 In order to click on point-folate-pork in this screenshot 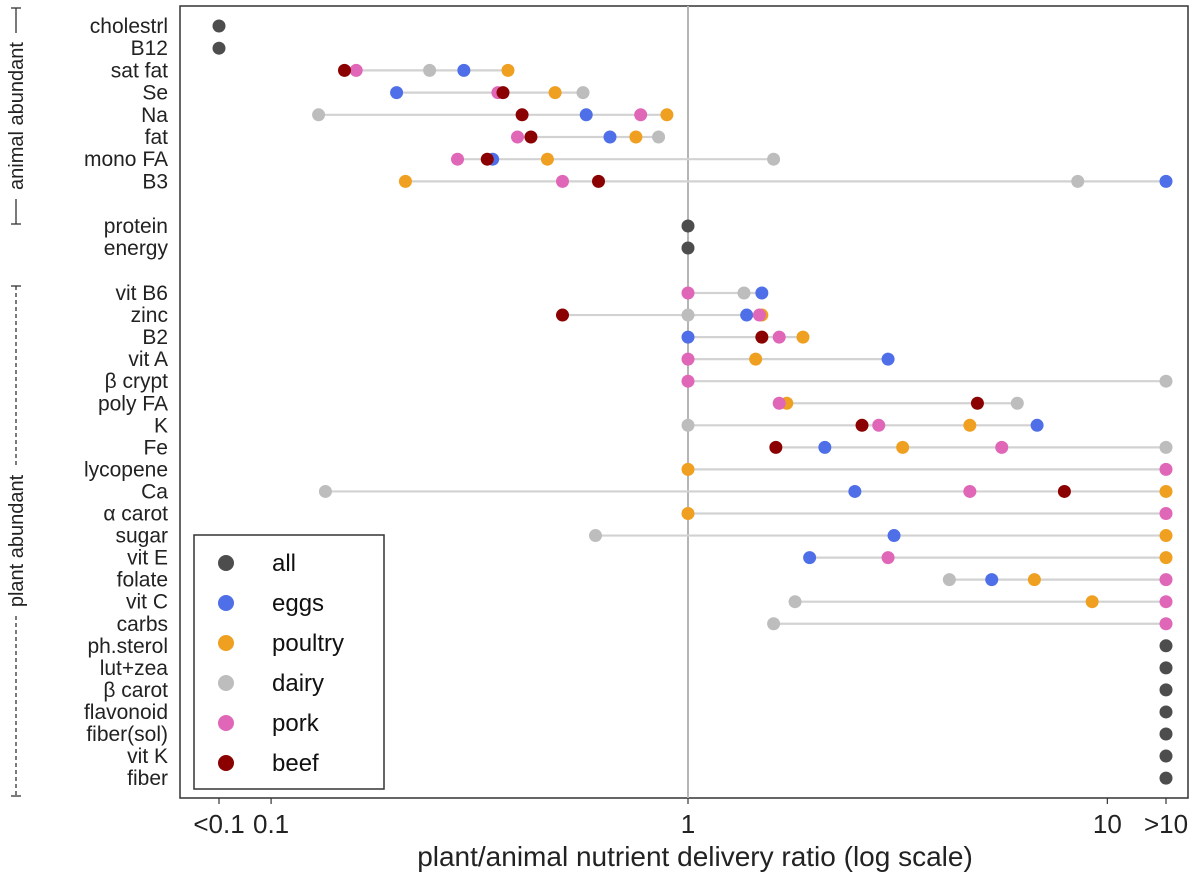, I will do `click(1166, 580)`.